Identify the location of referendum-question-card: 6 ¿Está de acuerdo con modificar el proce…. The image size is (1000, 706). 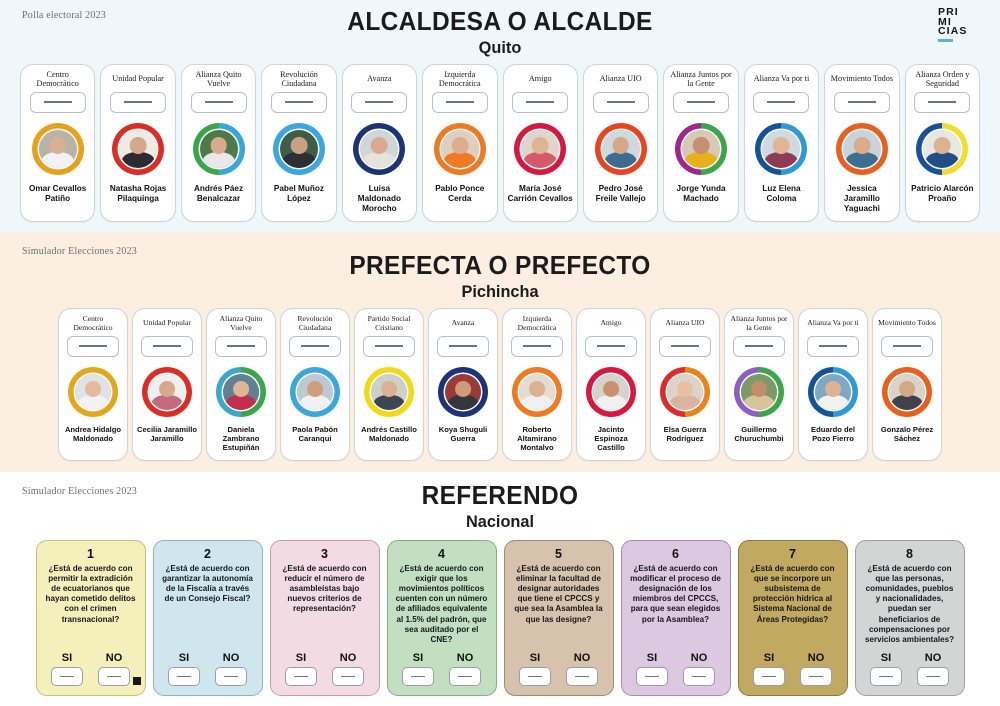
(675, 618).